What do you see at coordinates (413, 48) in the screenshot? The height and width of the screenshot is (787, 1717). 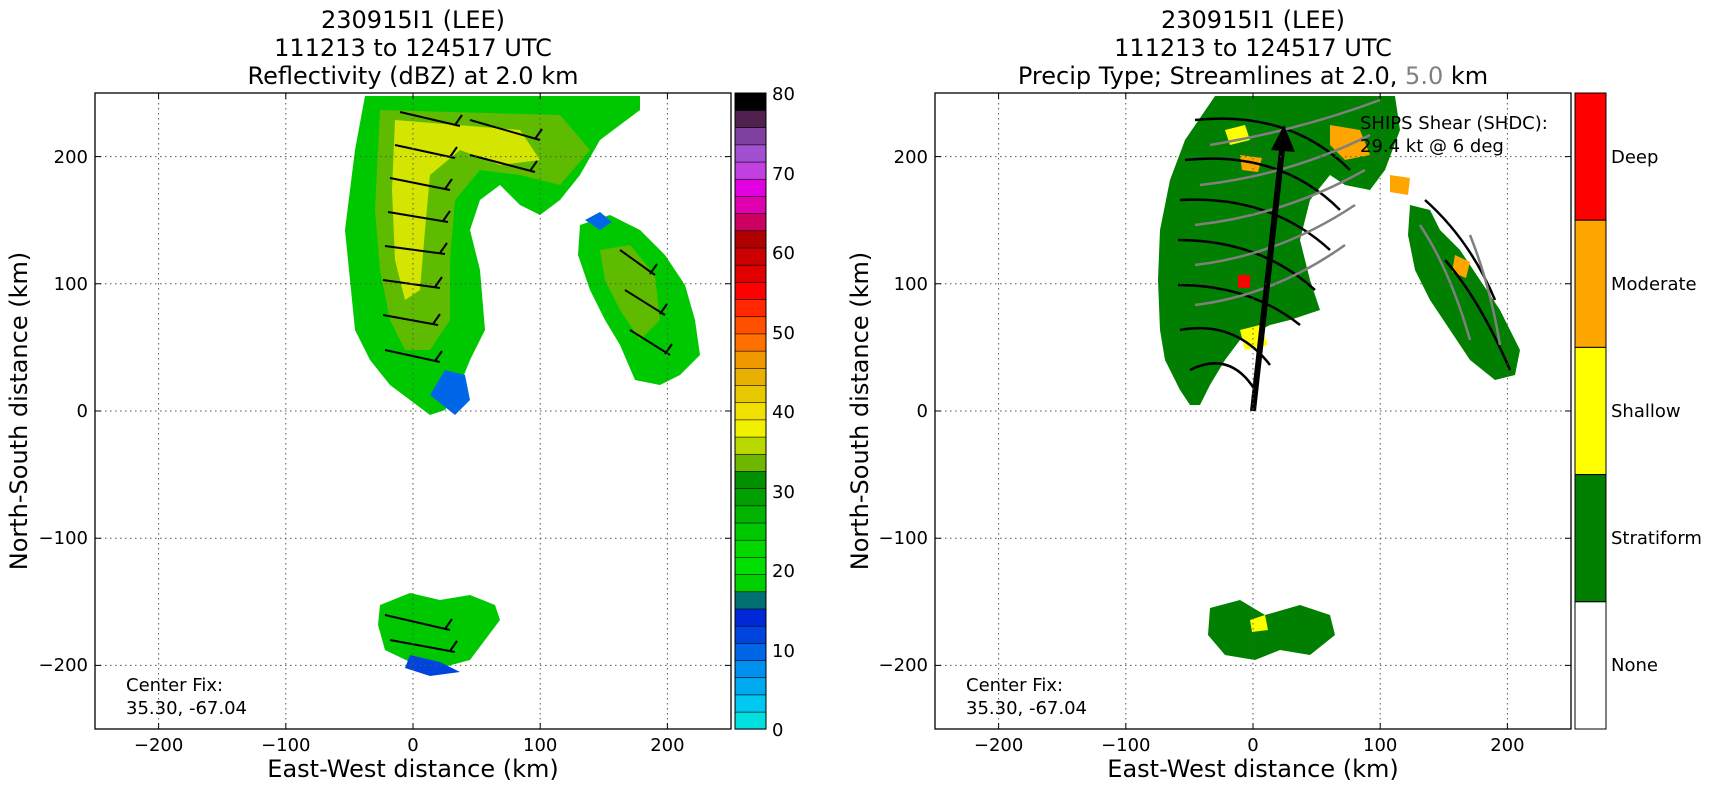 I see `left-title-line2: 111213 to 124517 UTC` at bounding box center [413, 48].